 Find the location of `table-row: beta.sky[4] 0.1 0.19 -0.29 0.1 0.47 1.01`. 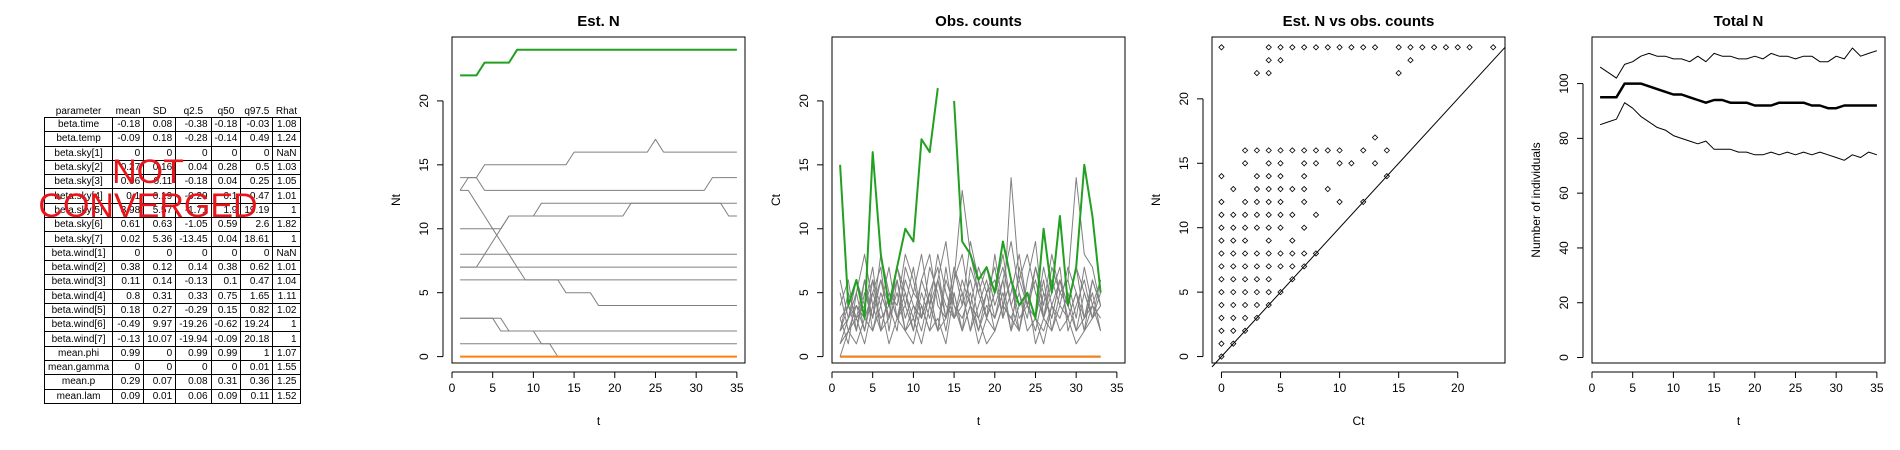

table-row: beta.sky[4] 0.1 0.19 -0.29 0.1 0.47 1.01 is located at coordinates (172, 196).